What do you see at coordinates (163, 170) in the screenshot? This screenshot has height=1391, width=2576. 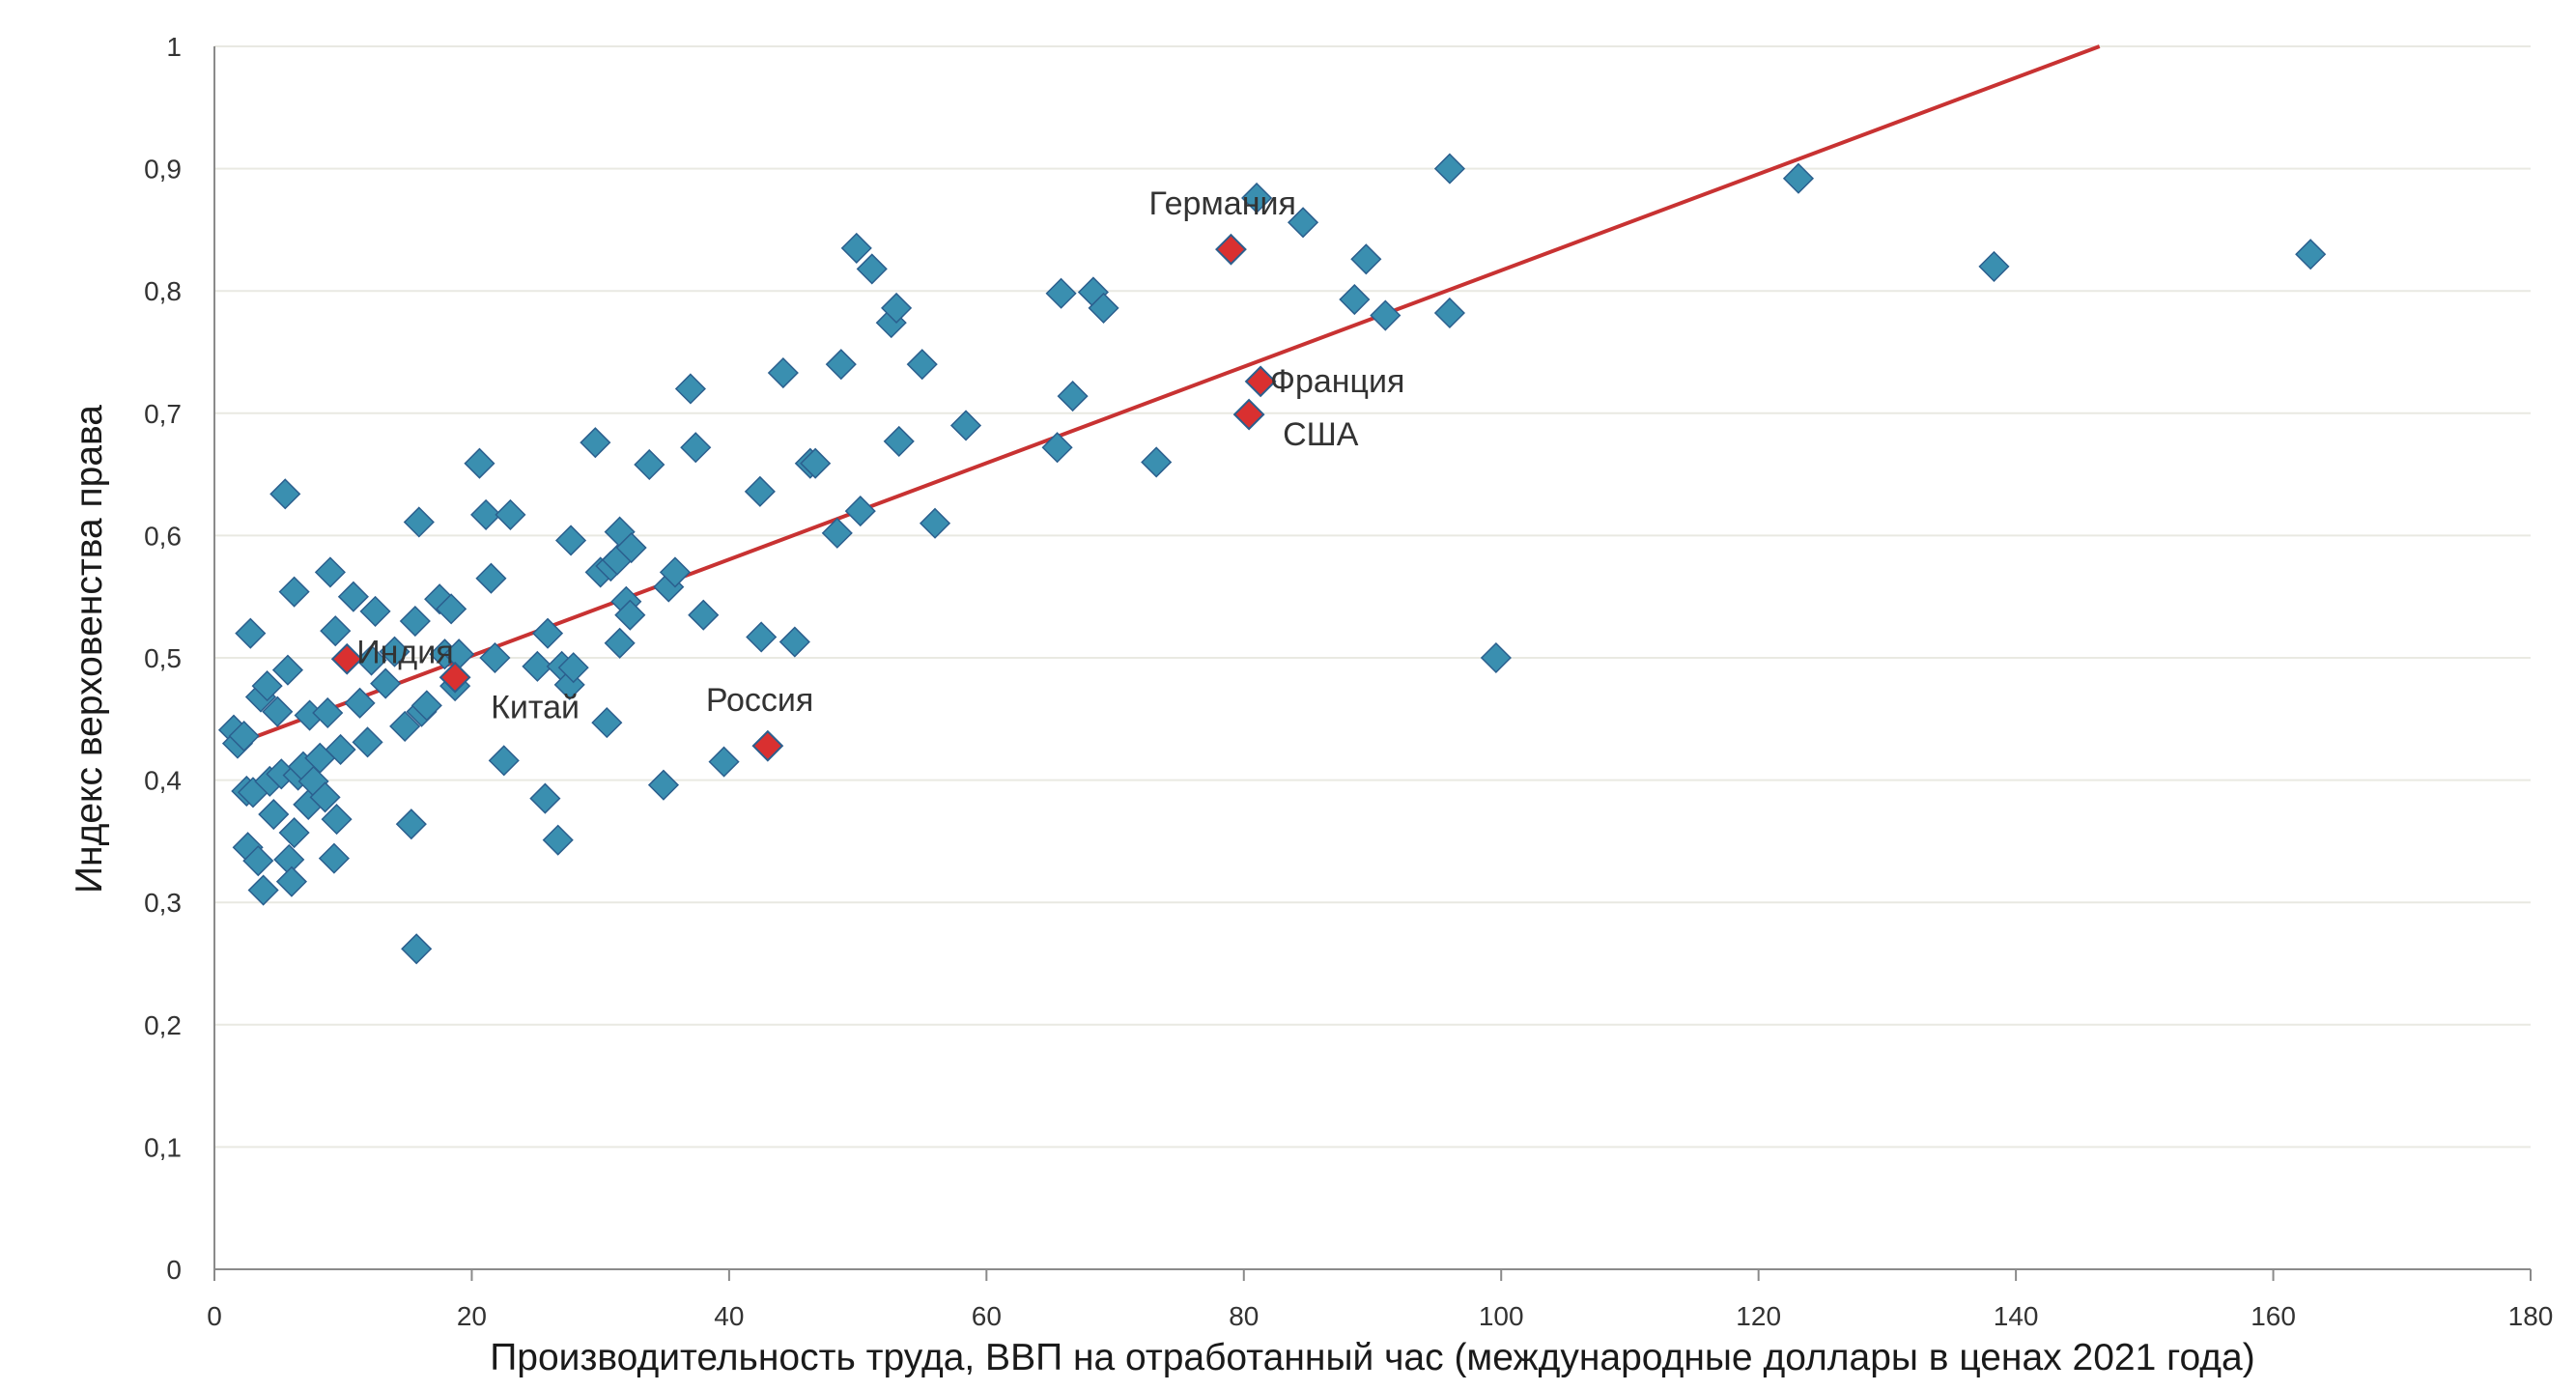 I see `y-tick-label: 0,9` at bounding box center [163, 170].